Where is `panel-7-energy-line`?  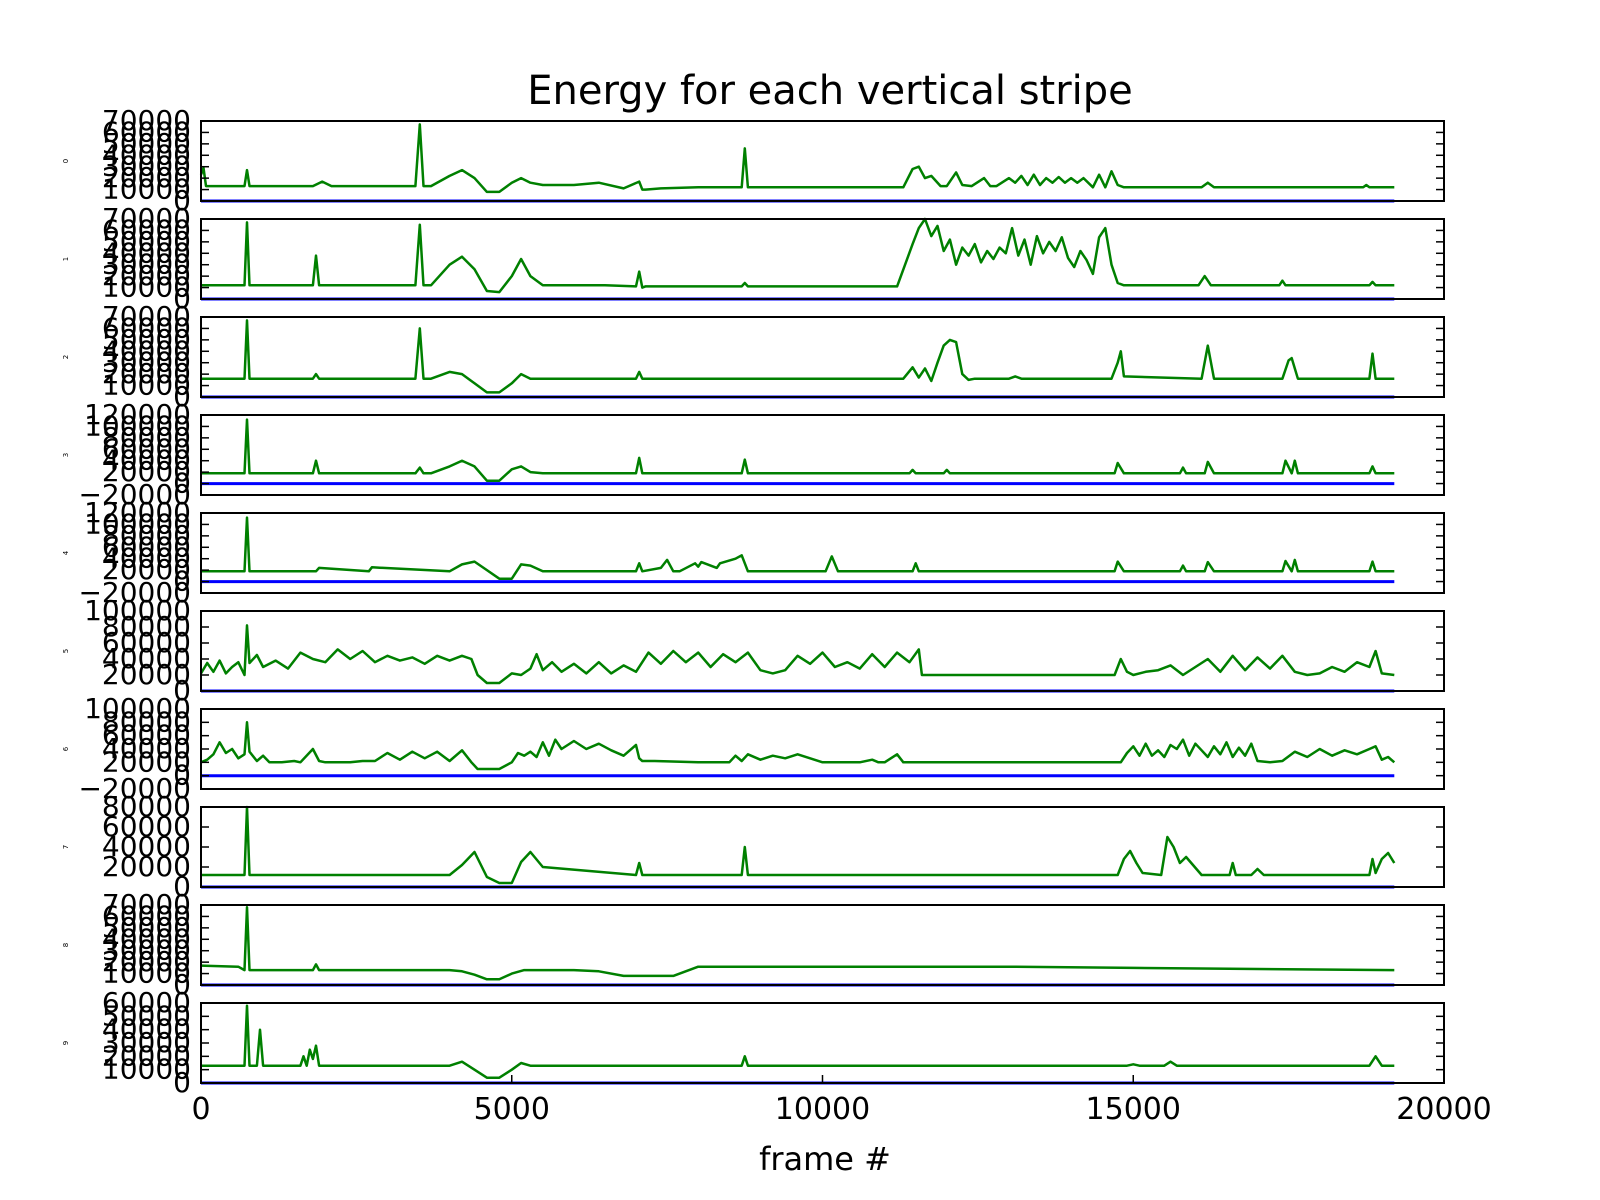
panel-7-energy-line is located at coordinates (798, 845).